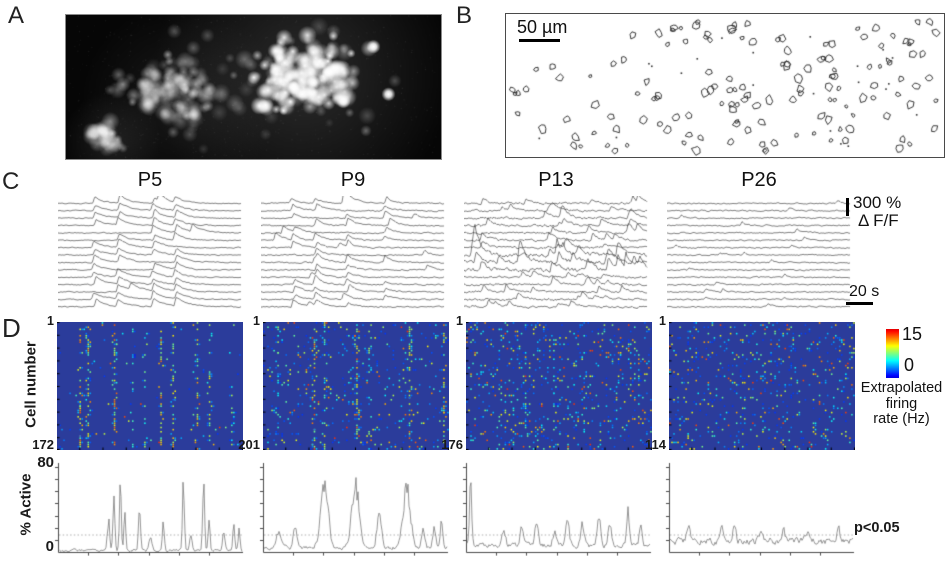 The width and height of the screenshot is (951, 569). I want to click on active-ymax-label: 80, so click(45, 462).